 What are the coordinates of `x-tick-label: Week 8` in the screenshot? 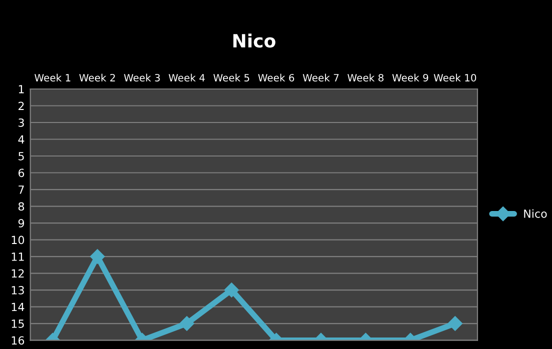 It's located at (366, 78).